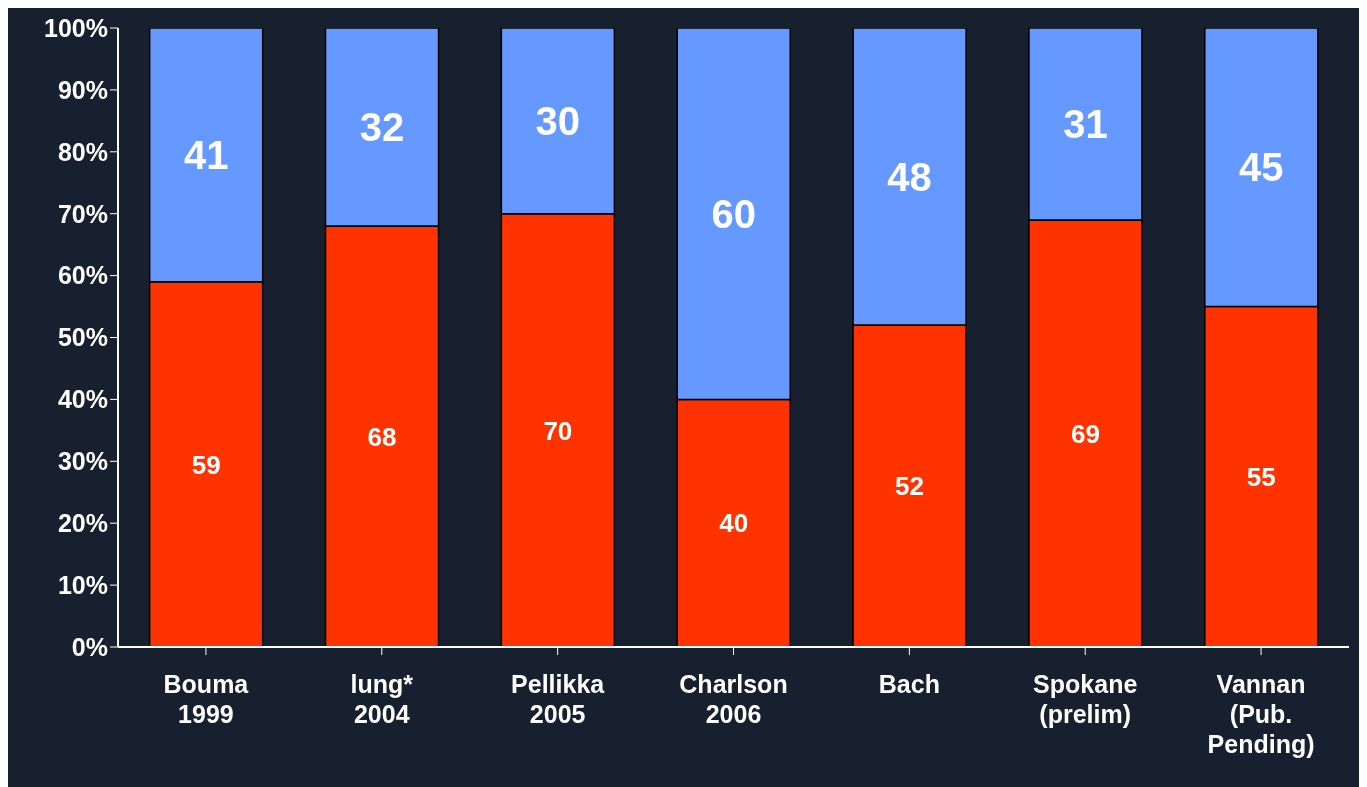 The width and height of the screenshot is (1367, 787). Describe the element at coordinates (82, 461) in the screenshot. I see `y-tick-label: 30%` at that location.